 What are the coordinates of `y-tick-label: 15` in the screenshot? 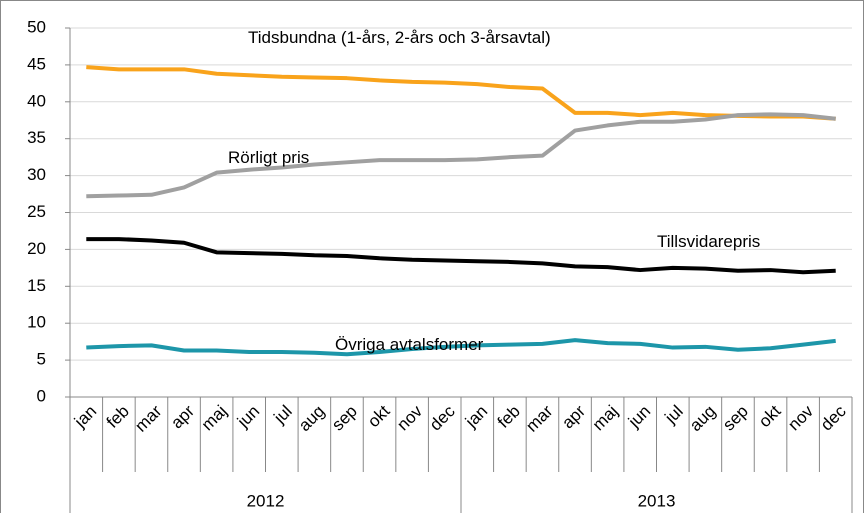 It's located at (36, 285).